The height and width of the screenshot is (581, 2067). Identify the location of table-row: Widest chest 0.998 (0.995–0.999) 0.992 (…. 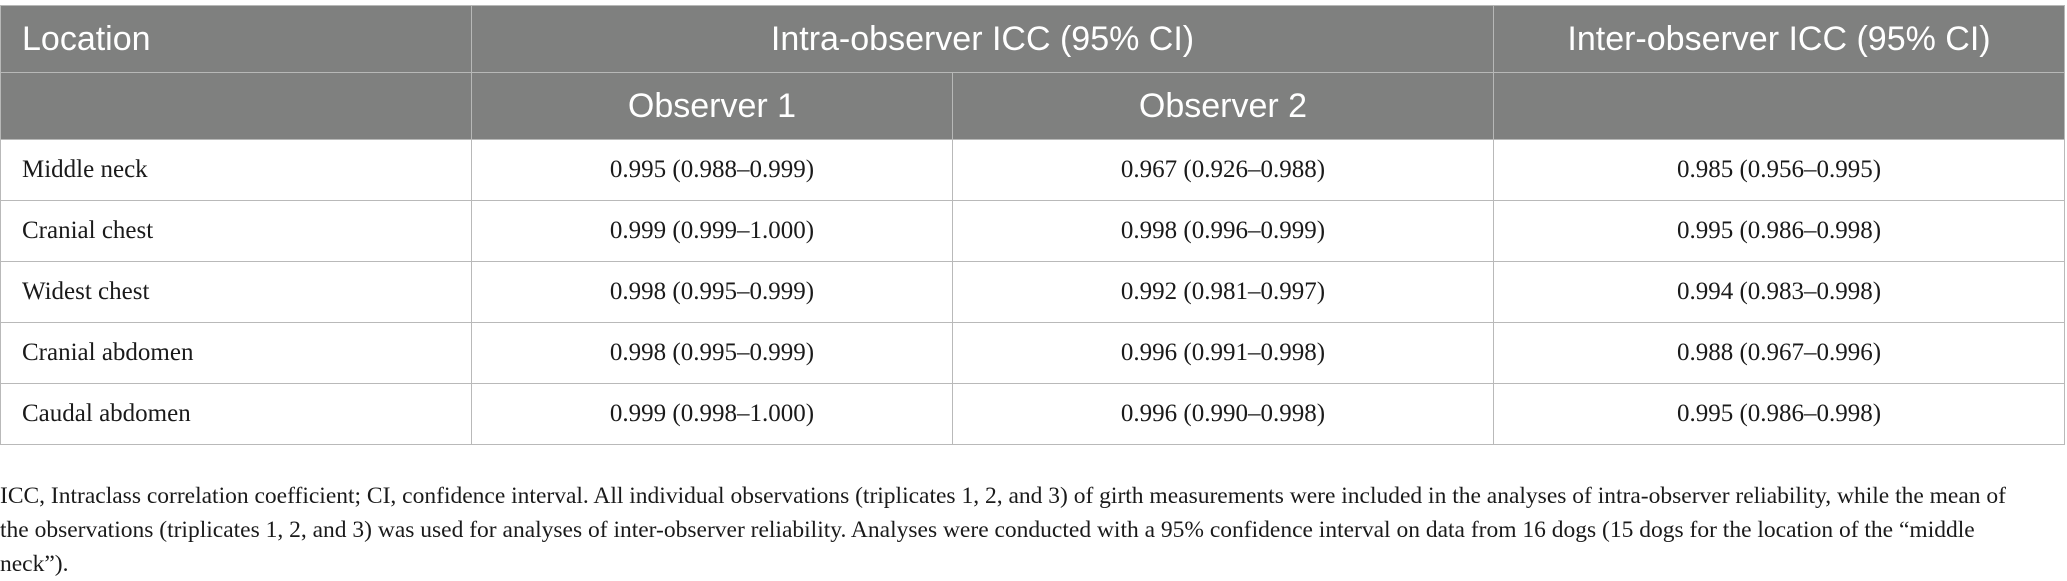
(1033, 292).